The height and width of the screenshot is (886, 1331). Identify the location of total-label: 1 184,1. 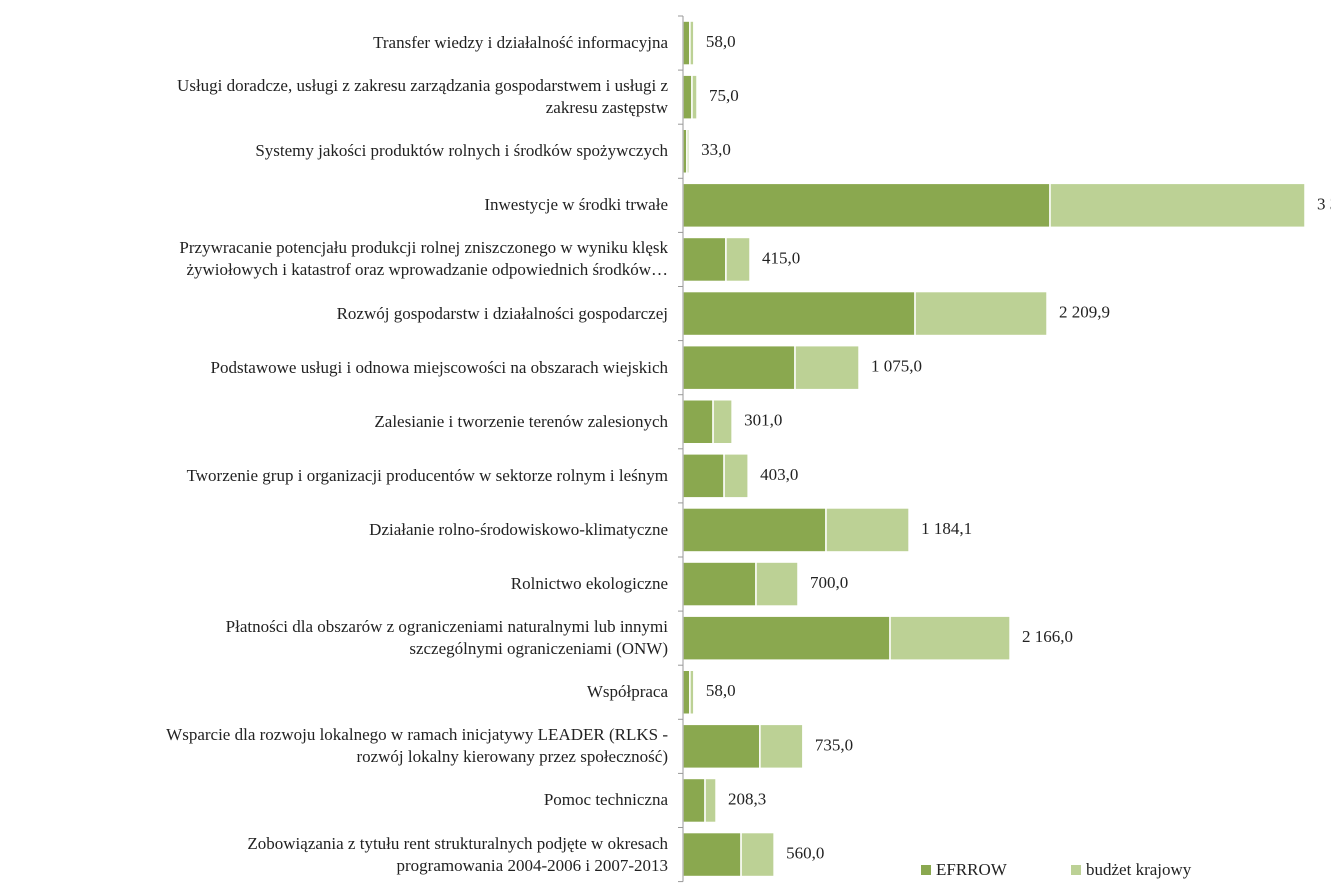
(946, 528).